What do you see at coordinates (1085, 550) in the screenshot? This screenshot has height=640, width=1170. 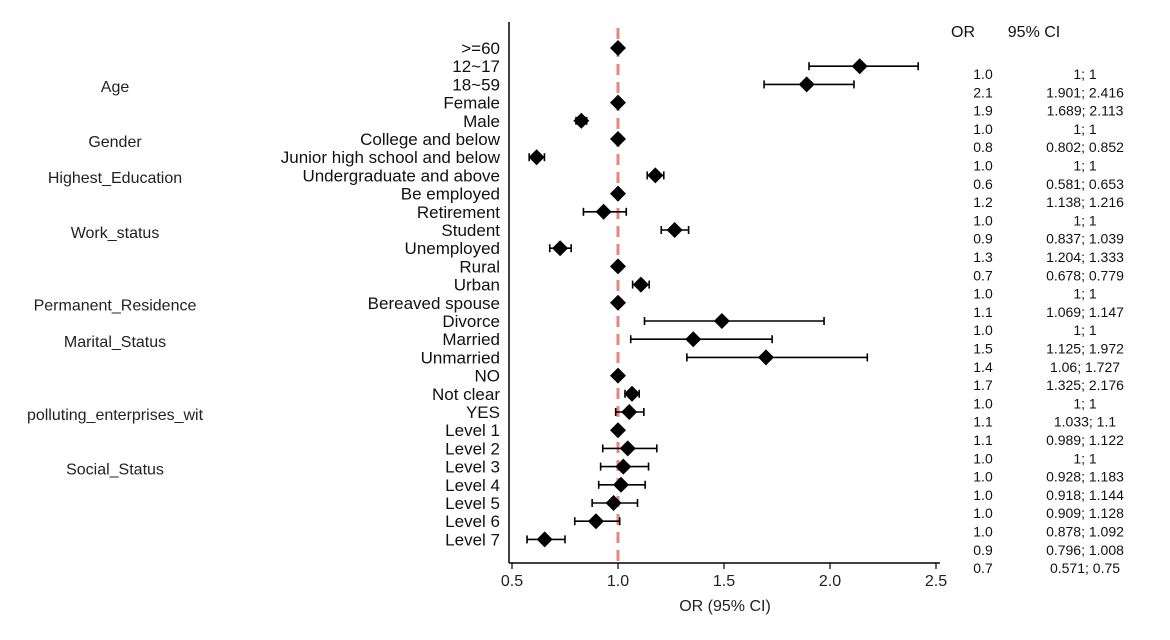 I see `table-ci-cell: 0.796; 1.008` at bounding box center [1085, 550].